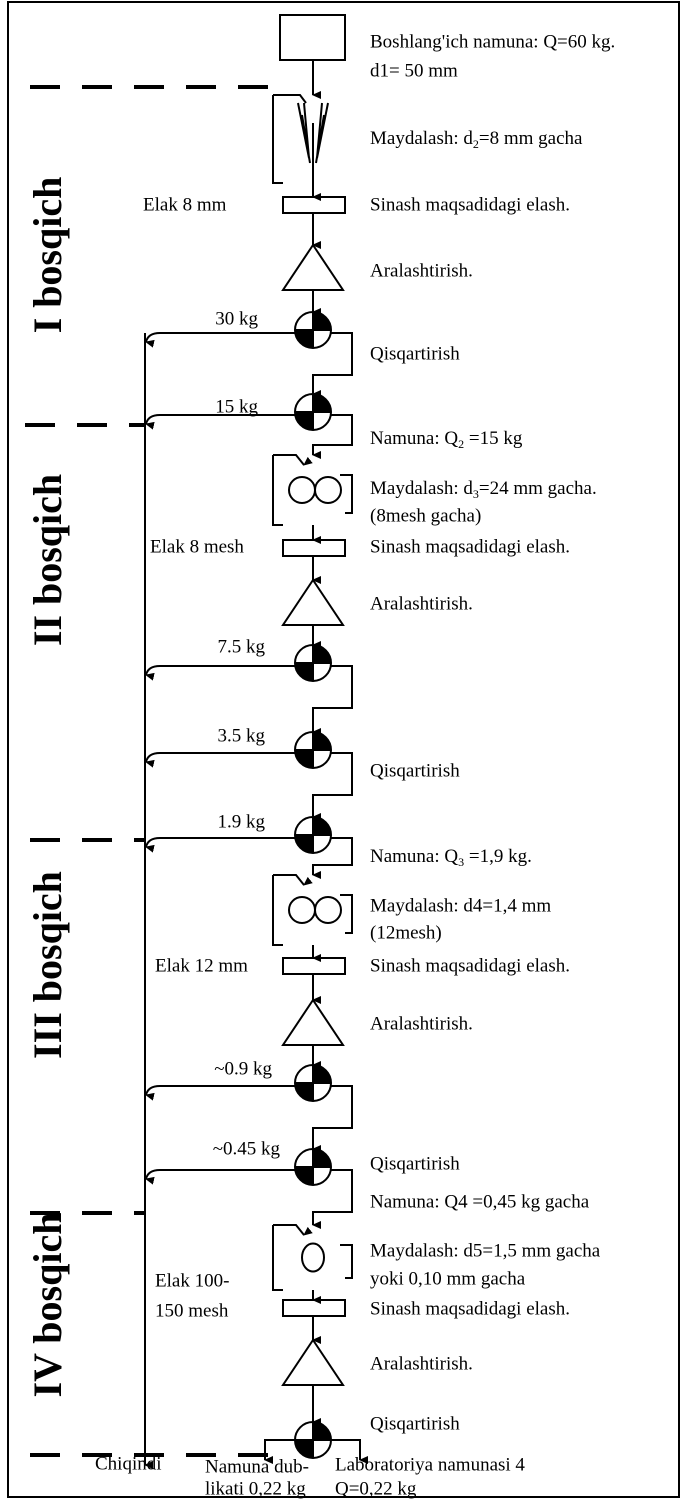 This screenshot has height=1499, width=684. I want to click on label: Maydalash: d4=1,4 mm, so click(460, 905).